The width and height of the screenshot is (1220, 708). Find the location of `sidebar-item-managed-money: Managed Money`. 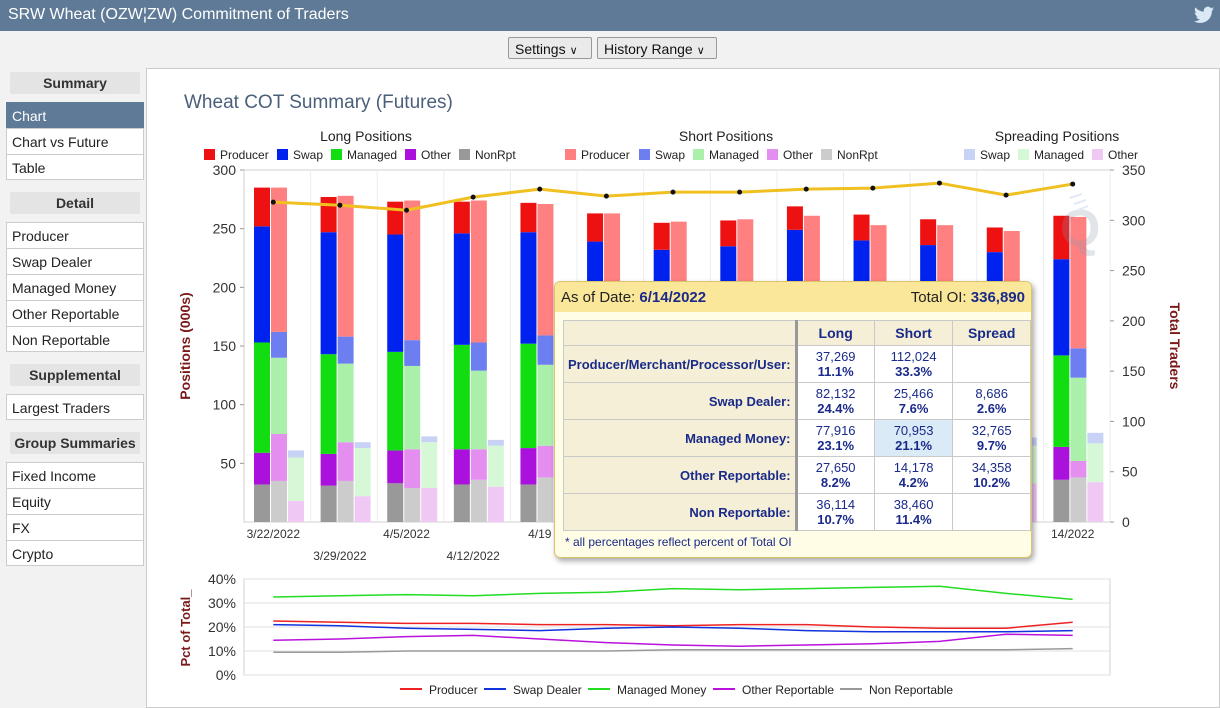

sidebar-item-managed-money: Managed Money is located at coordinates (75, 287).